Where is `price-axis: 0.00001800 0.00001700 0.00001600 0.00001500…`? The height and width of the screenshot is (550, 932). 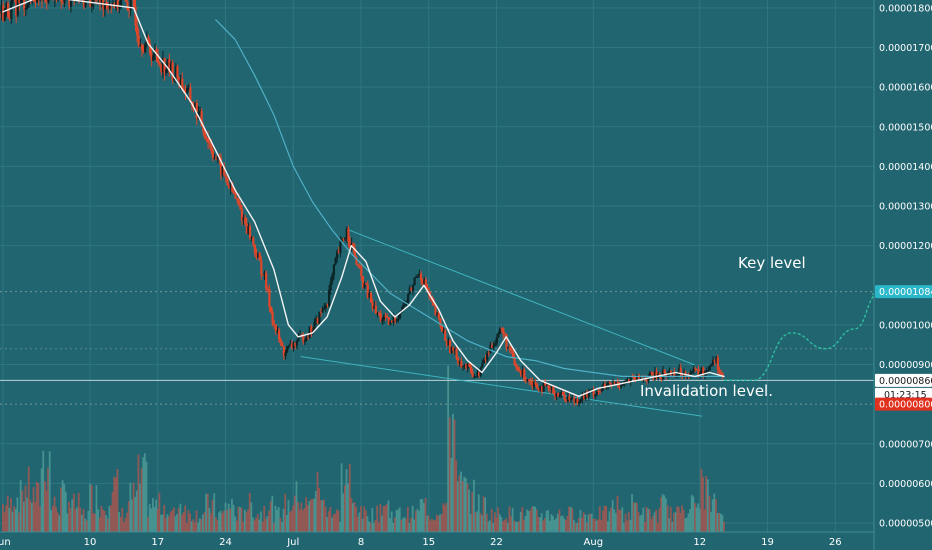
price-axis: 0.00001800 0.00001700 0.00001600 0.00001500… is located at coordinates (902, 275).